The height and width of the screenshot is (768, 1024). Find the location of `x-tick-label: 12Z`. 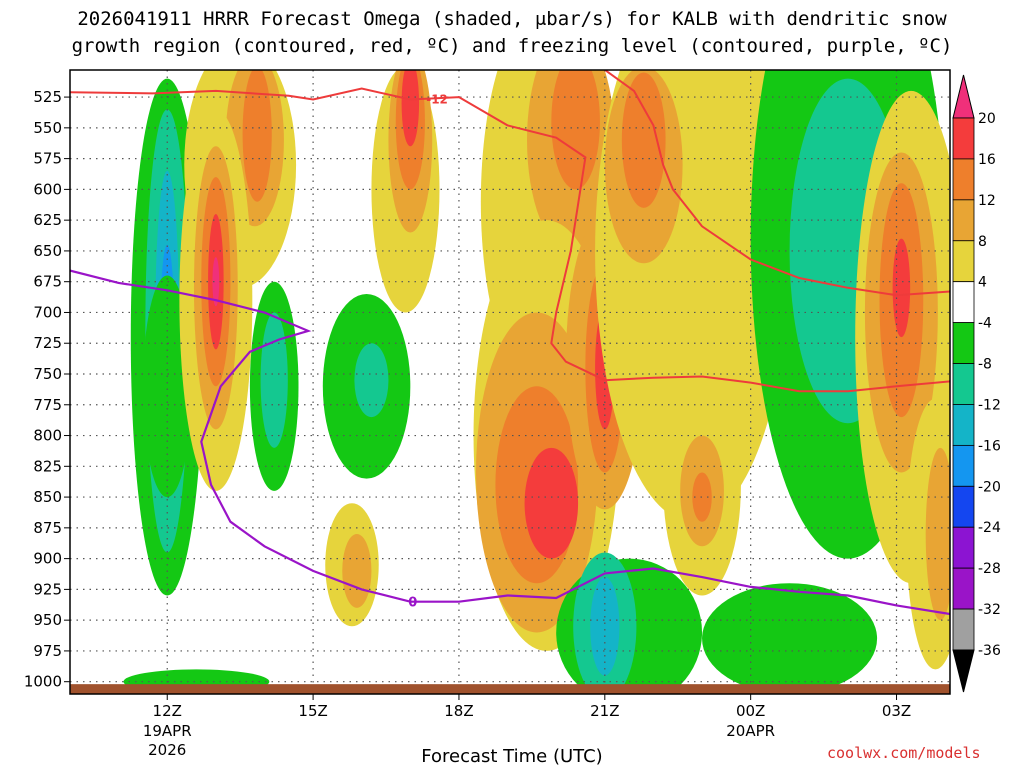

x-tick-label: 12Z is located at coordinates (167, 711).